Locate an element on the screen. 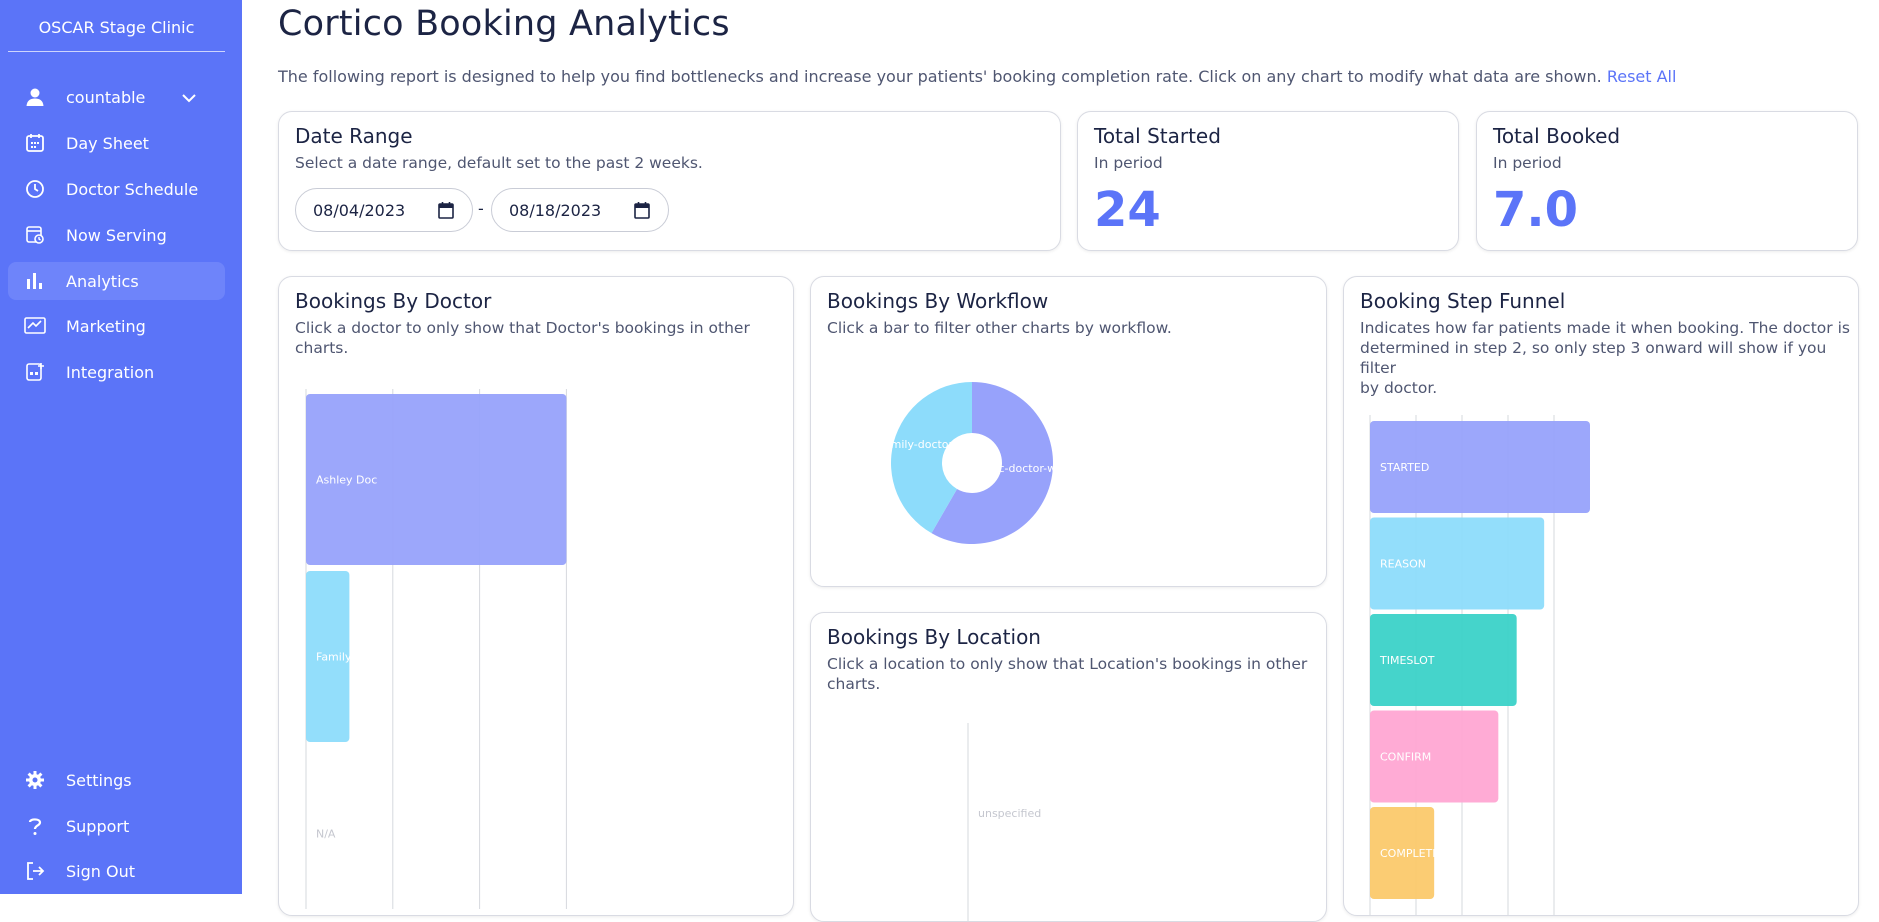 The width and height of the screenshot is (1879, 922). funnel-subtitle-line: by doctor. is located at coordinates (1399, 388).